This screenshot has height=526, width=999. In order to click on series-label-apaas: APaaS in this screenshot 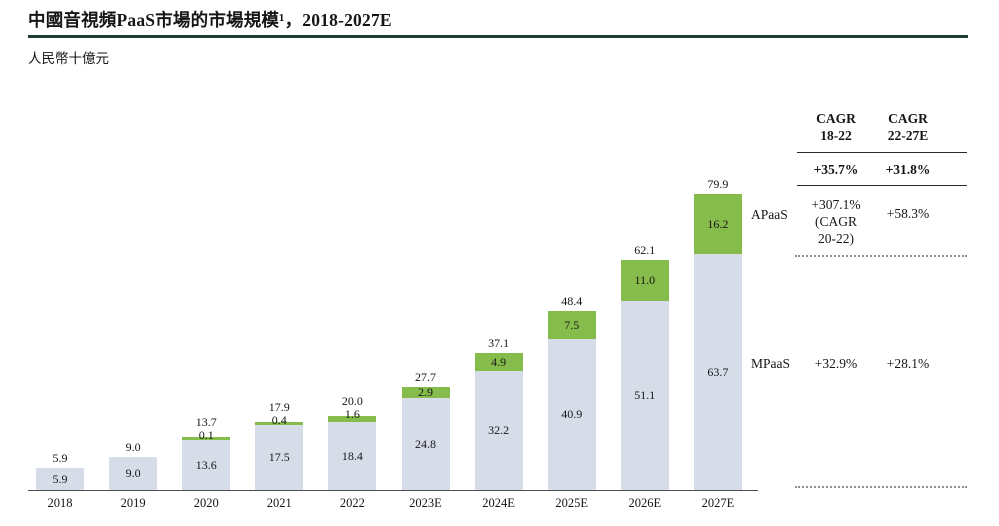, I will do `click(769, 214)`.